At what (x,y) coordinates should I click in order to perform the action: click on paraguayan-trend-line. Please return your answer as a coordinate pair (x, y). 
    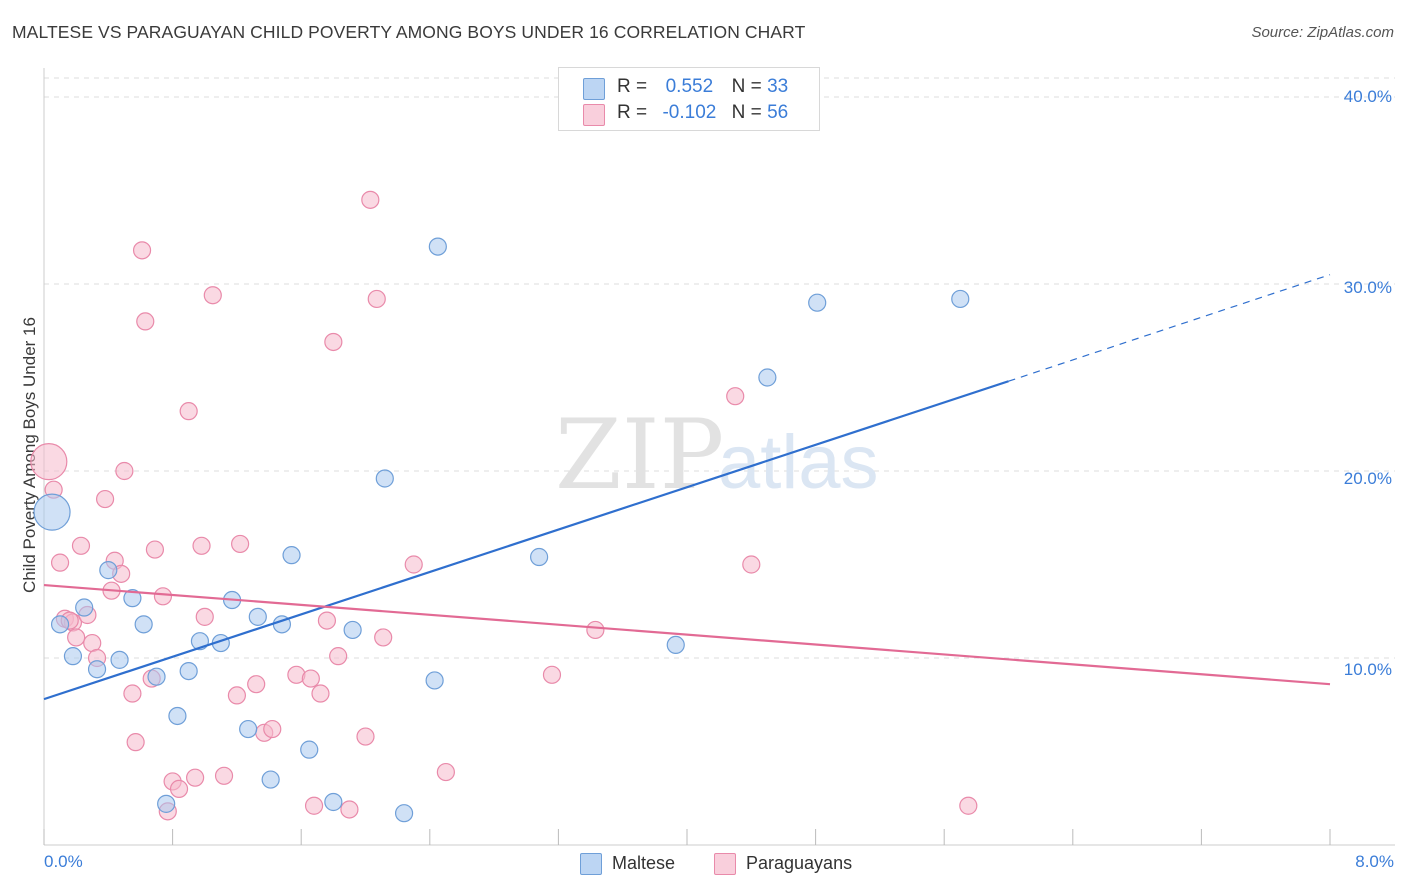
    Looking at the image, I should click on (687, 634).